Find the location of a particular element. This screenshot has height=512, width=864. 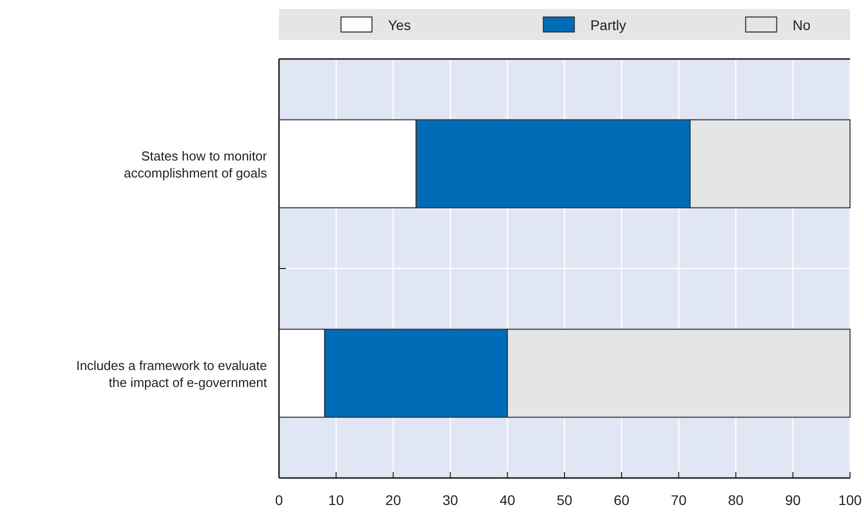

x-tick-label: 30 is located at coordinates (450, 500).